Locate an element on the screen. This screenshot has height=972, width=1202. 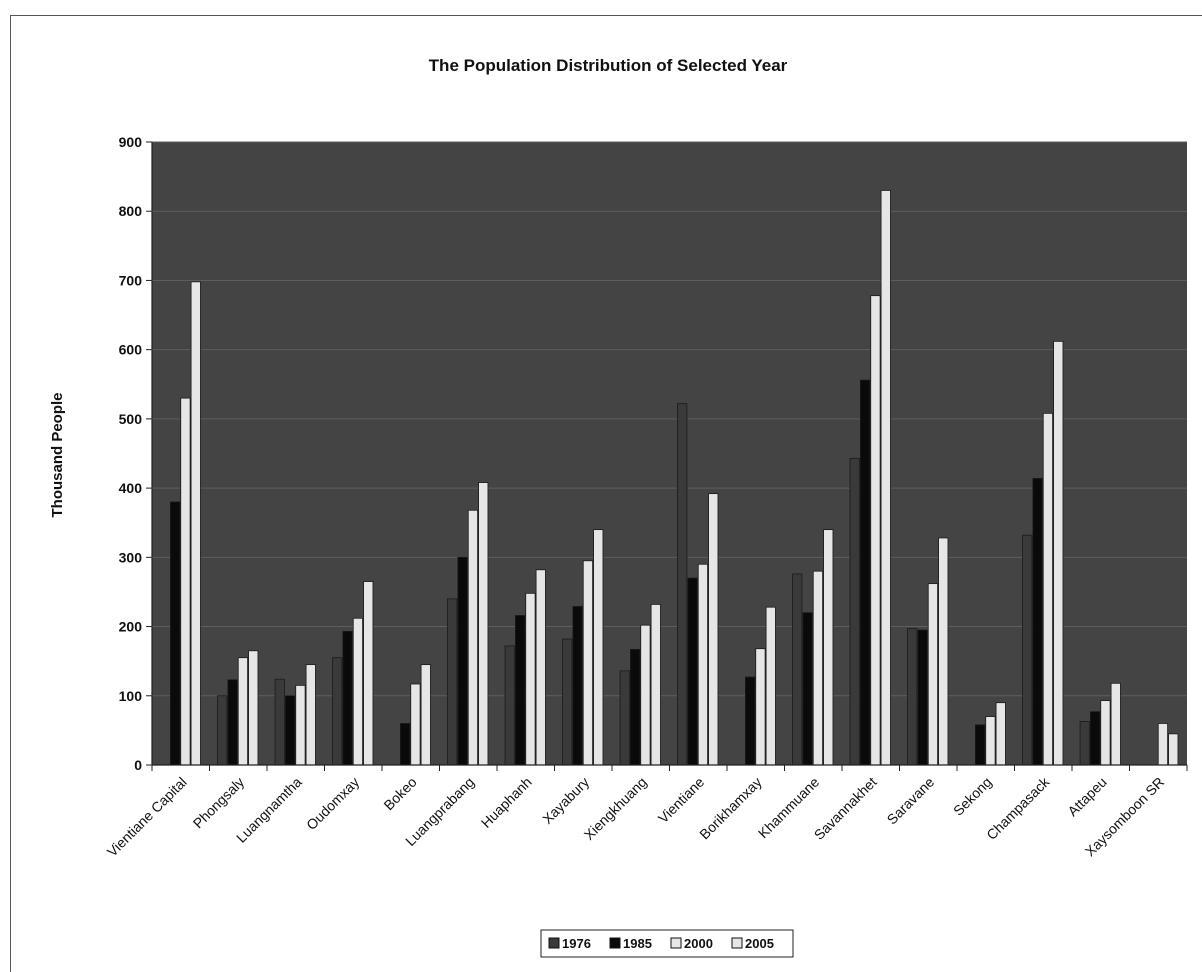
y-tick-label: 100 is located at coordinates (131, 696).